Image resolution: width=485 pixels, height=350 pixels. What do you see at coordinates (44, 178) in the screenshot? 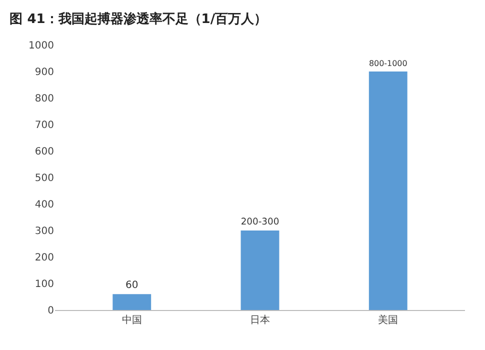
I see `y-tick-label: 500` at bounding box center [44, 178].